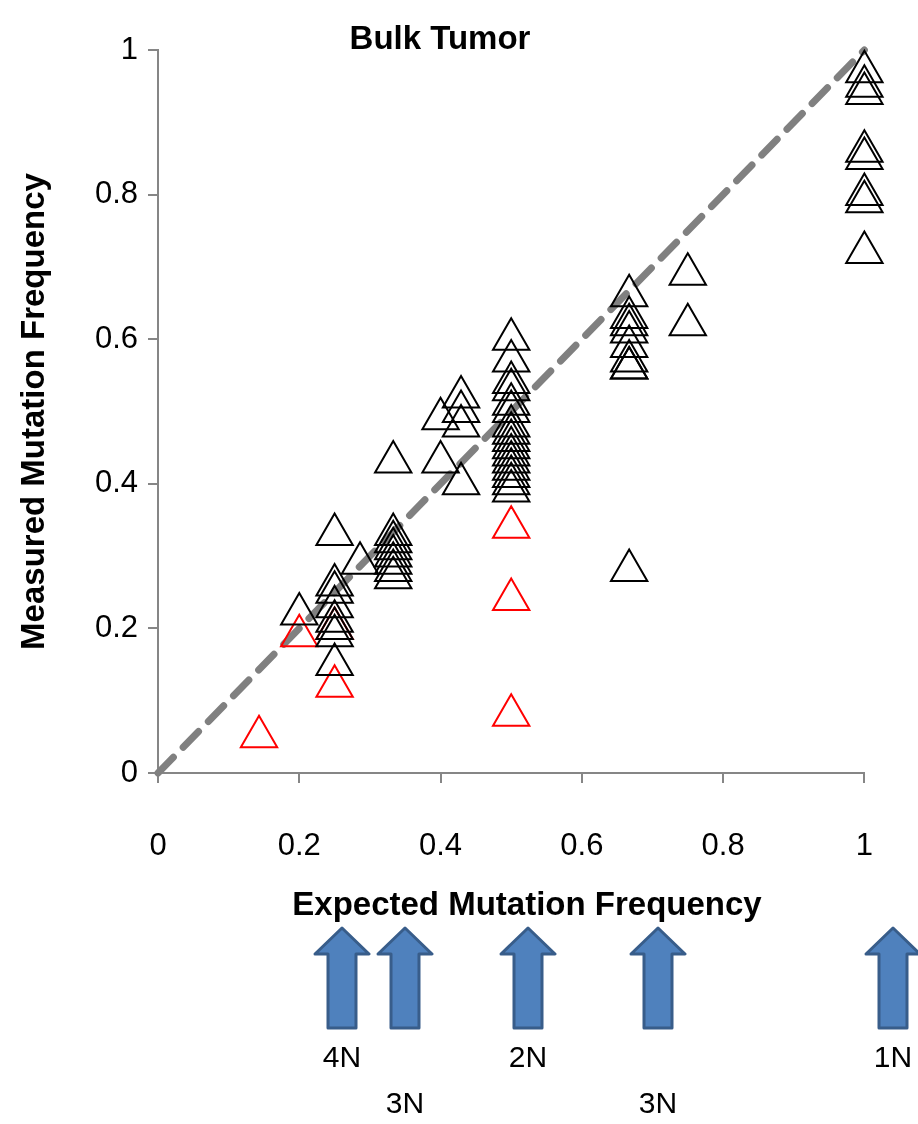 Image resolution: width=918 pixels, height=1124 pixels. What do you see at coordinates (582, 845) in the screenshot?
I see `x-tick-label: 0.6` at bounding box center [582, 845].